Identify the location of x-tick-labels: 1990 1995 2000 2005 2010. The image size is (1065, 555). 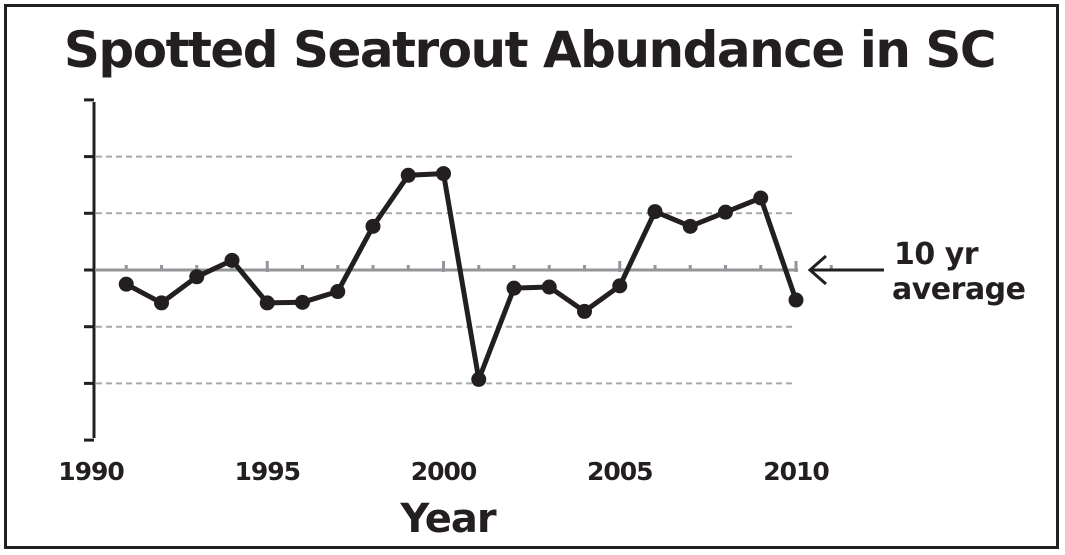
(444, 471).